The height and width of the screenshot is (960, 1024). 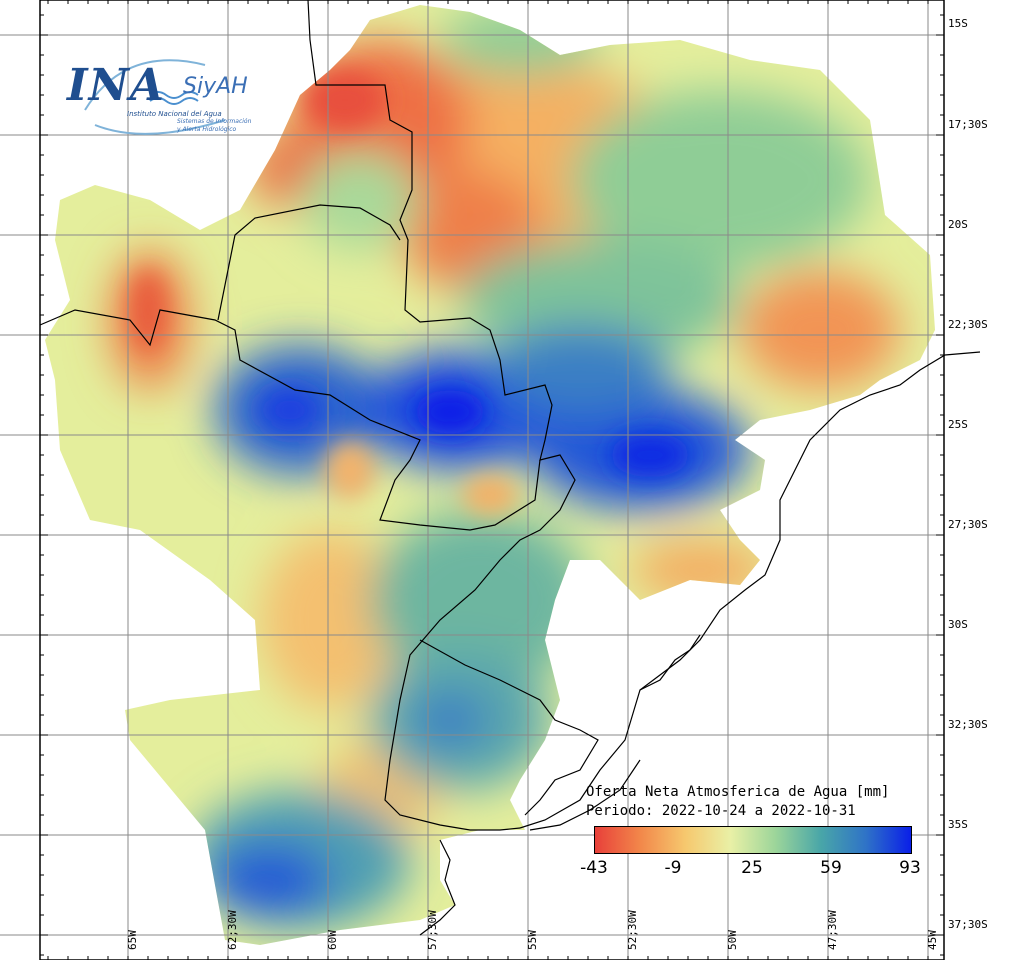 I want to click on lon-label: 65W, so click(x=132, y=940).